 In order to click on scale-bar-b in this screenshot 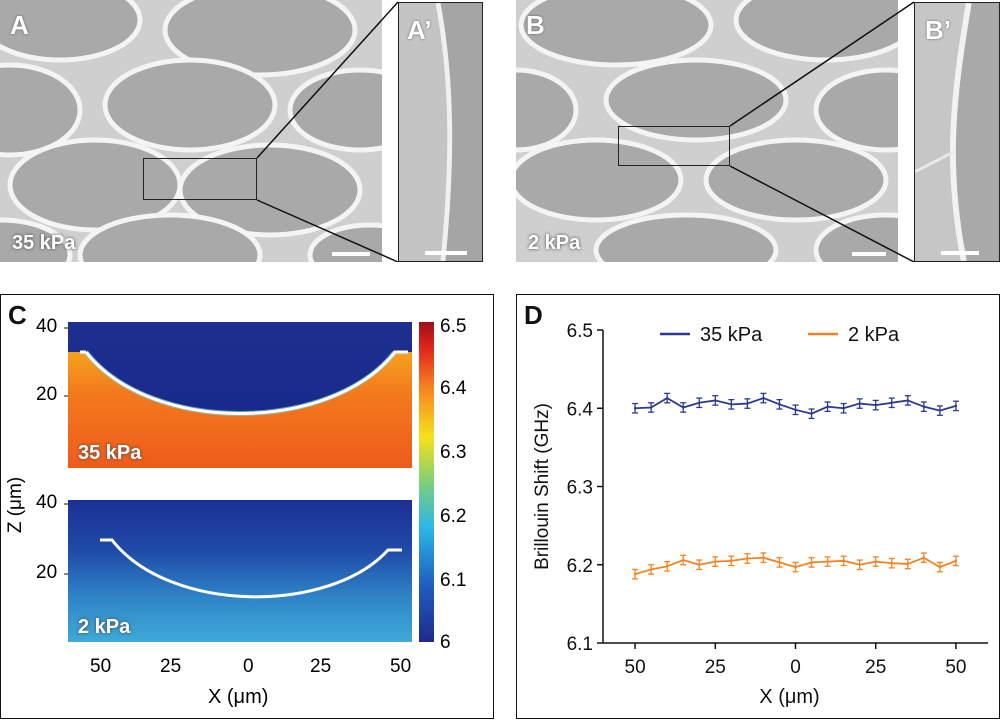, I will do `click(869, 254)`.